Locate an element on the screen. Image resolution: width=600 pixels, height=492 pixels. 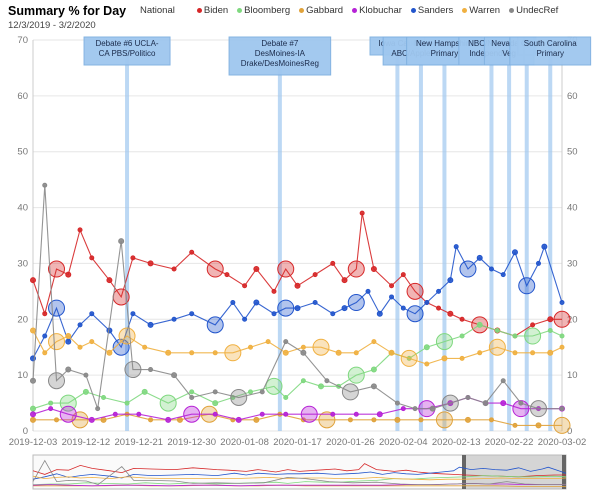
event-label-text: CA PBS/Politico is located at coordinates (127, 53).